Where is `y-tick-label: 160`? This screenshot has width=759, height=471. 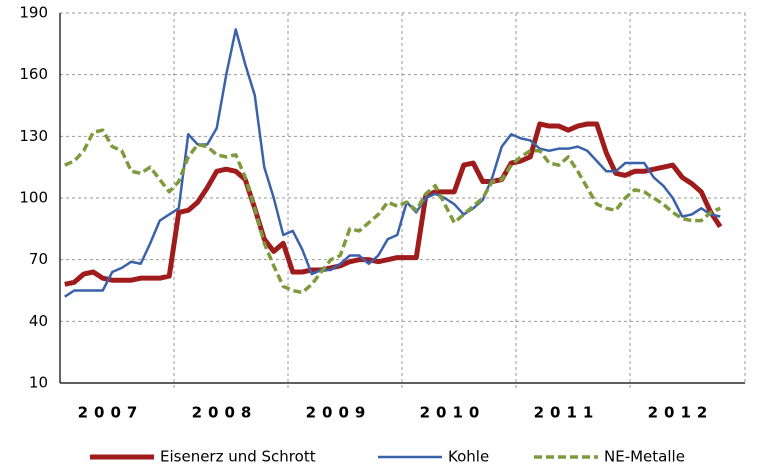 y-tick-label: 160 is located at coordinates (33, 74).